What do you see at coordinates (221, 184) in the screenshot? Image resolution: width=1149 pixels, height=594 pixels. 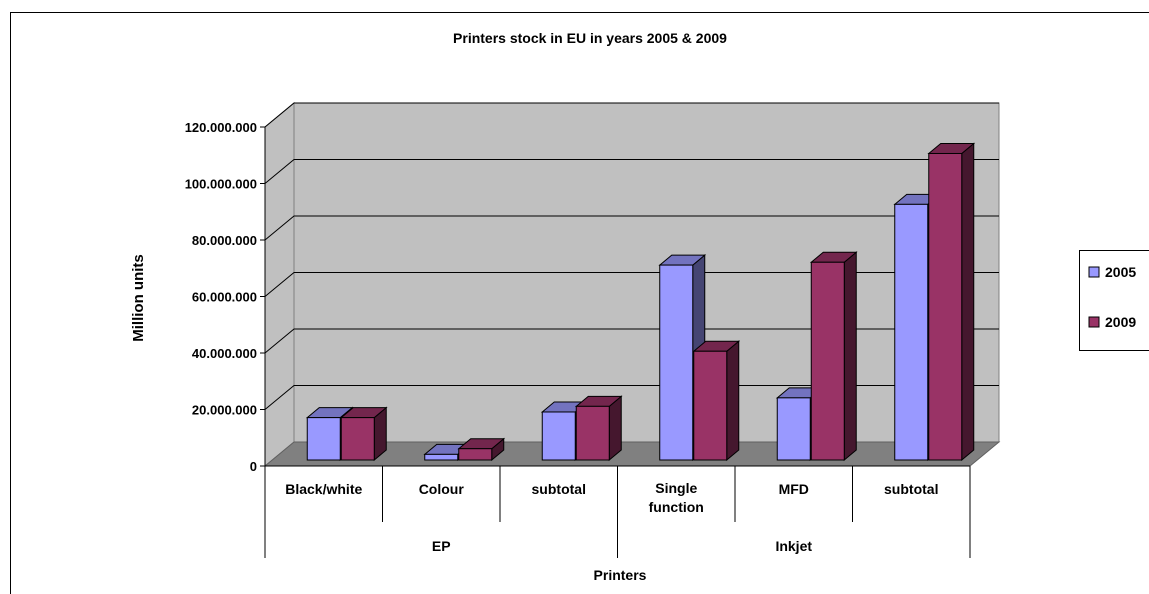 I see `y-tick-label: 100.000.000` at bounding box center [221, 184].